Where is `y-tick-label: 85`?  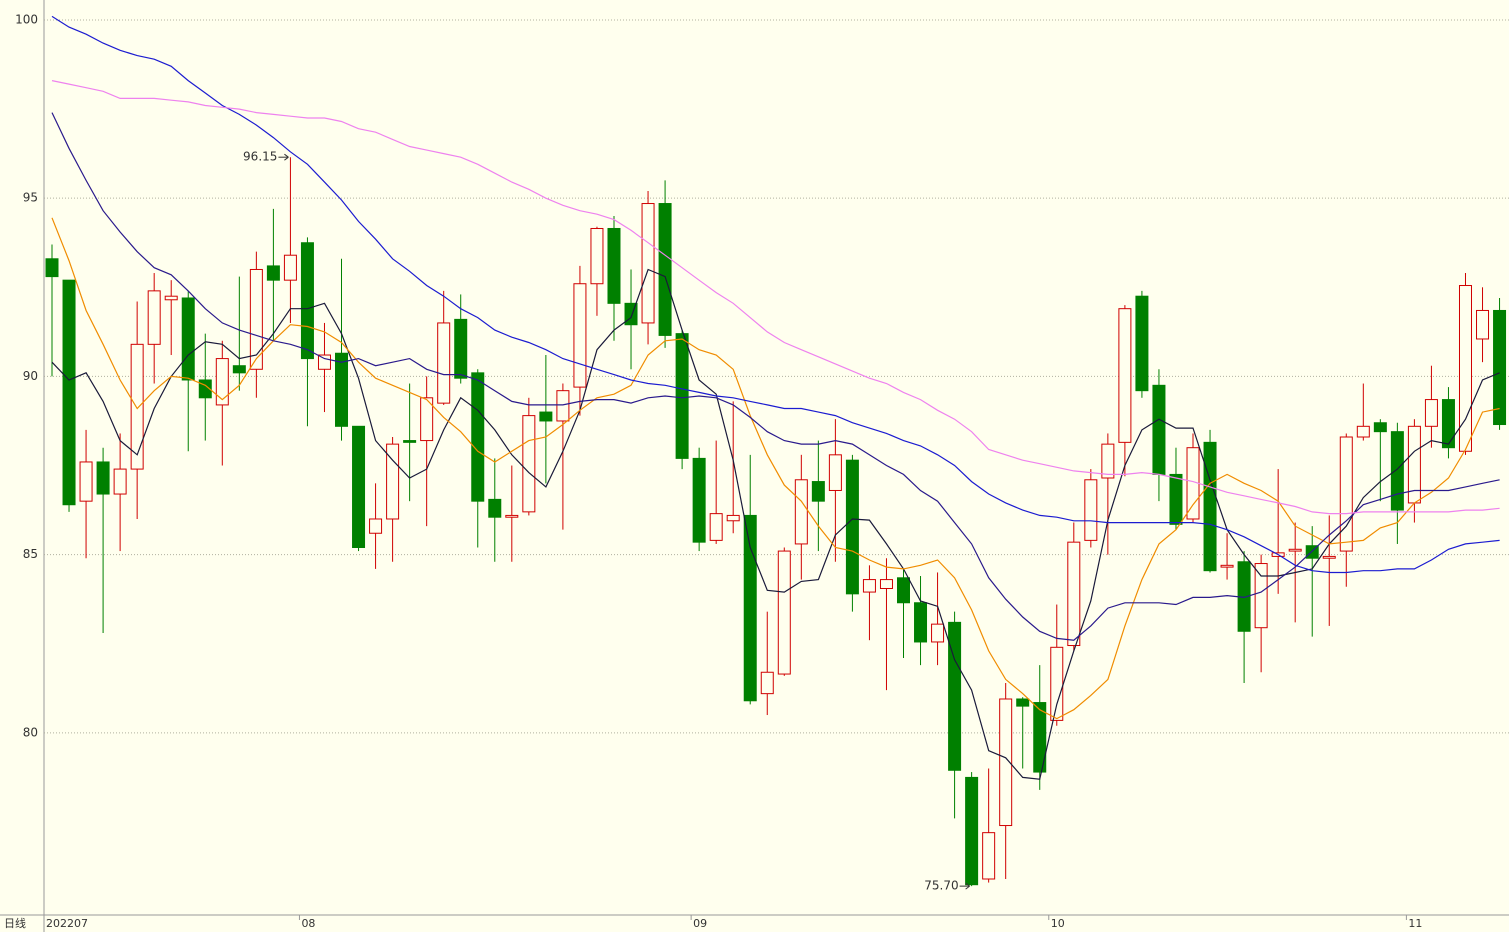 y-tick-label: 85 is located at coordinates (30, 554).